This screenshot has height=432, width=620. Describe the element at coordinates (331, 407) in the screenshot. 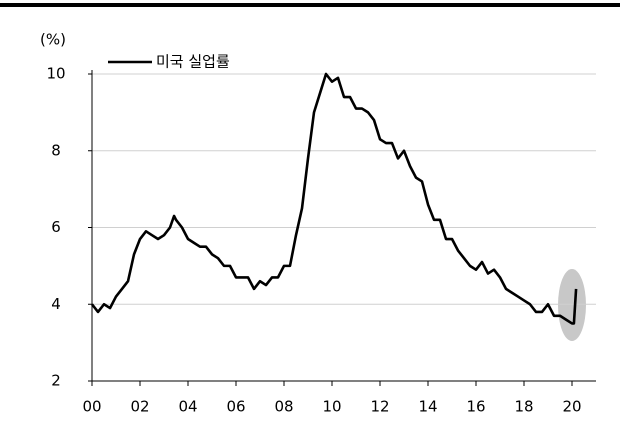

I see `x-tick-label: 10` at that location.